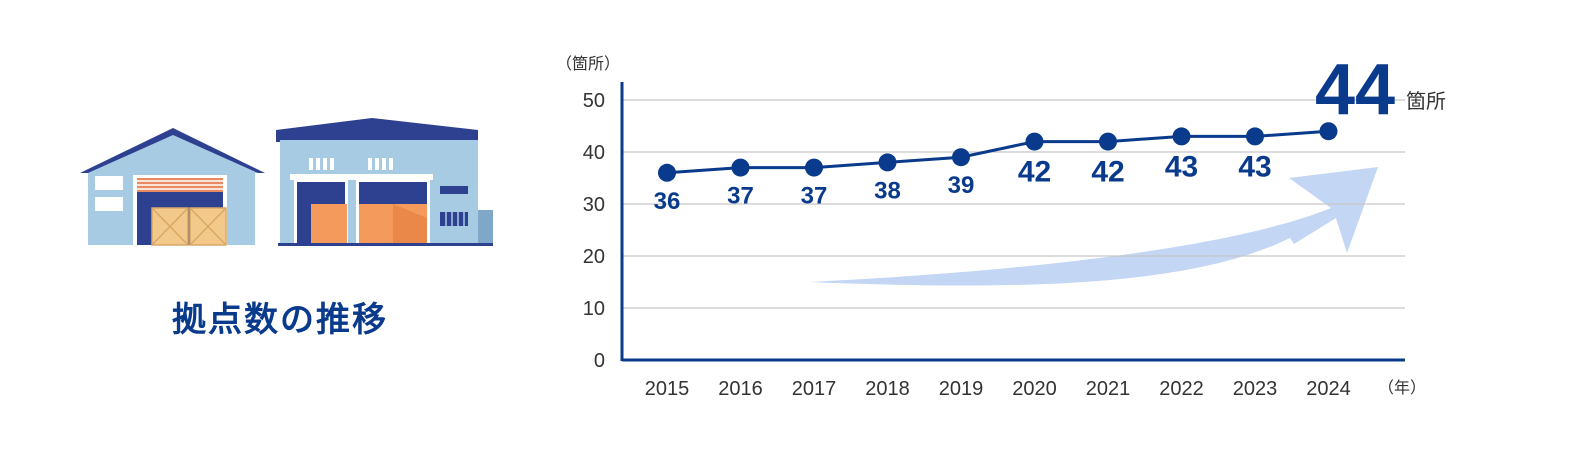 Image resolution: width=1575 pixels, height=452 pixels. Describe the element at coordinates (1107, 172) in the screenshot. I see `data-label-2021: 42` at that location.